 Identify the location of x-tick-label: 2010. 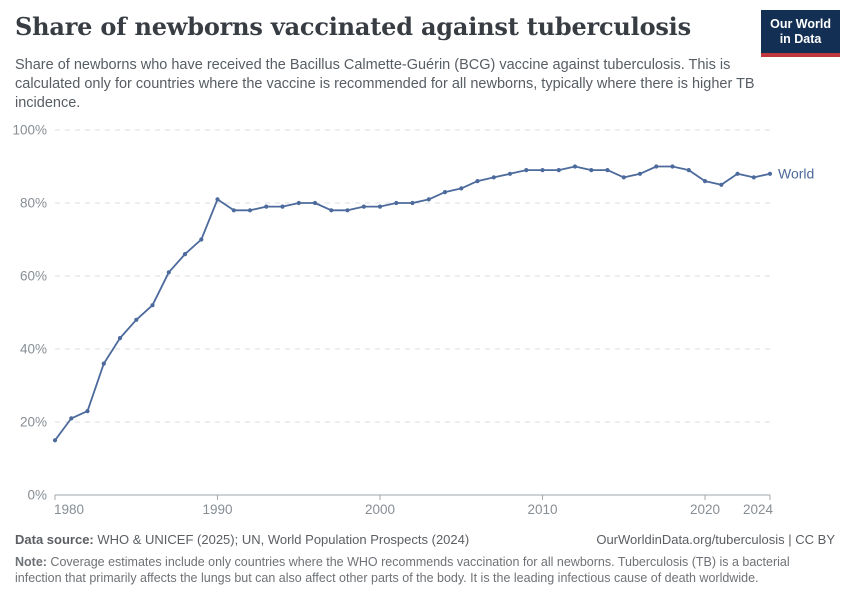
(542, 509).